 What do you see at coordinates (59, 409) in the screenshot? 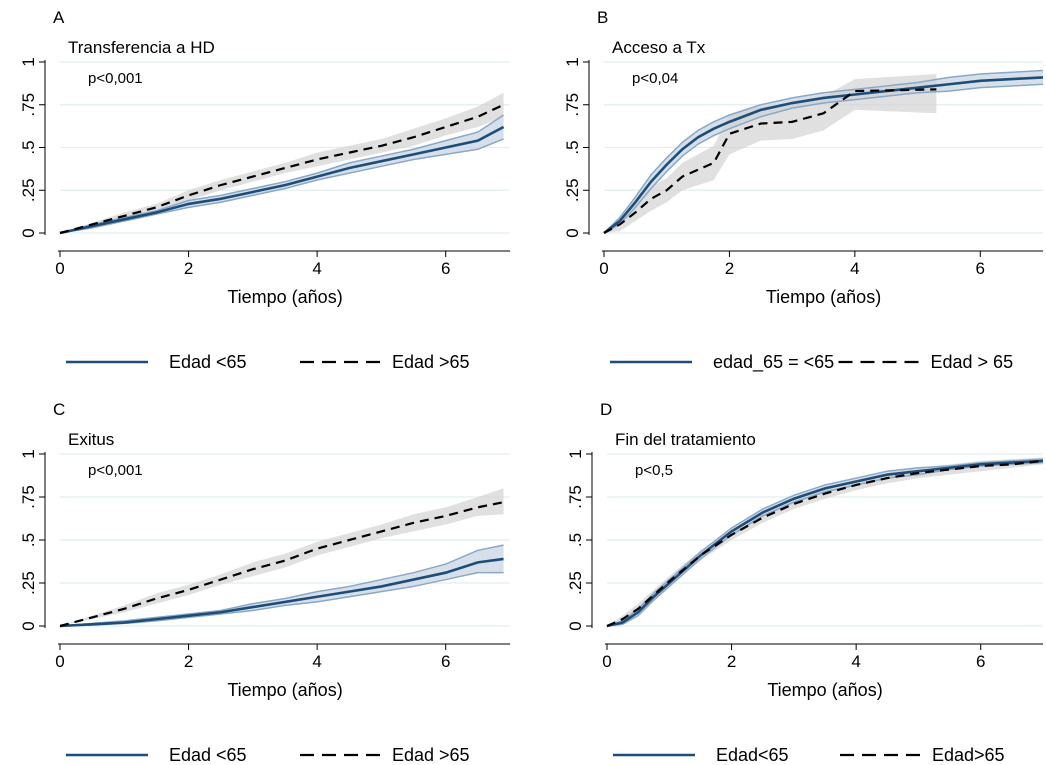
I see `panel-label: C` at bounding box center [59, 409].